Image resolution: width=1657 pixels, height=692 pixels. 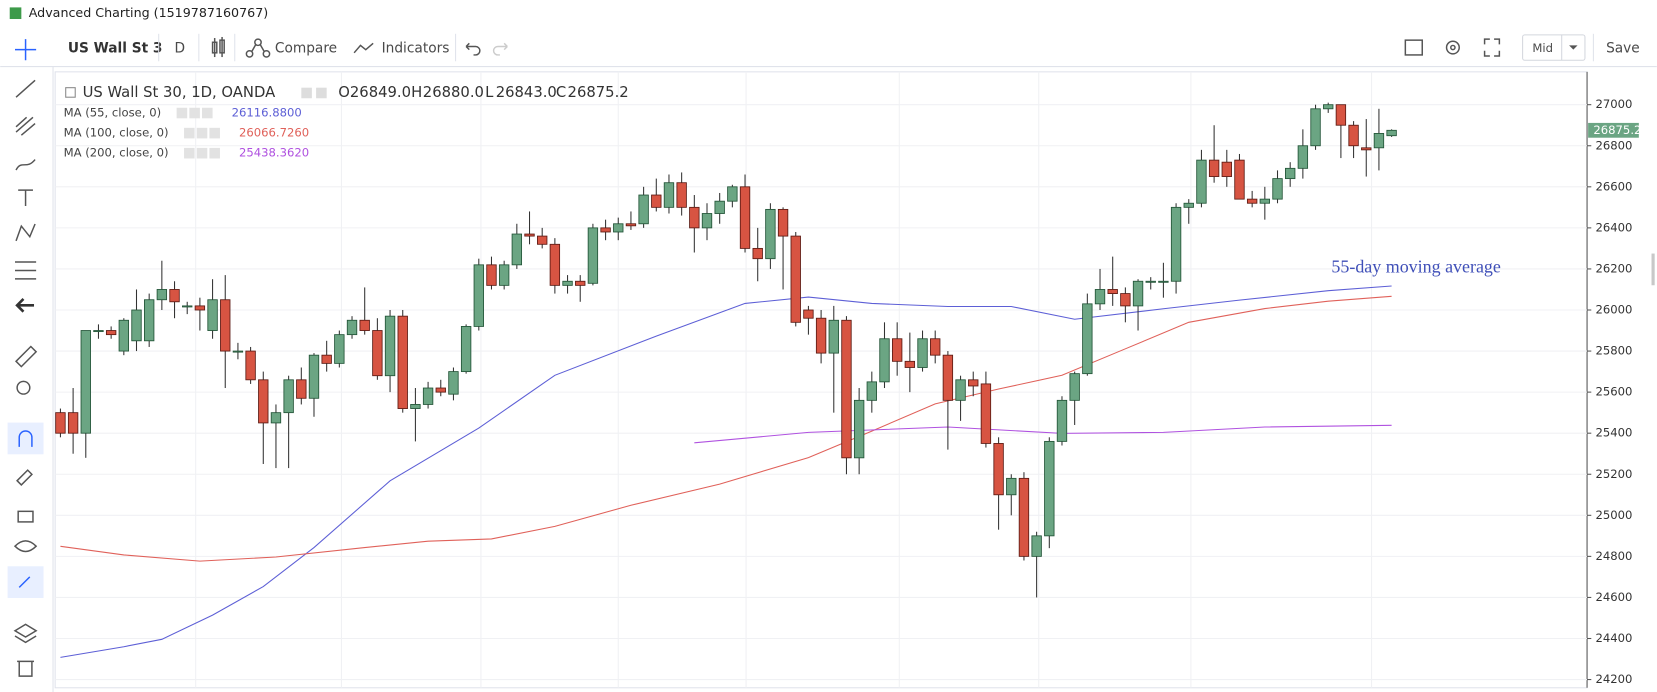 I want to click on y-tick-label: 25200, so click(x=1614, y=474).